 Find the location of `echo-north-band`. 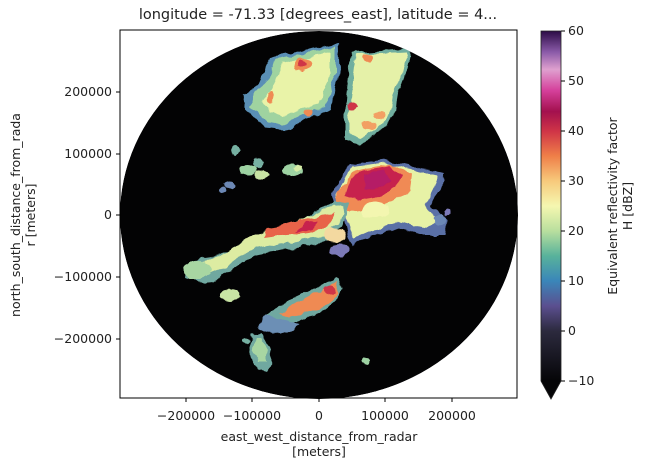

echo-north-band is located at coordinates (378, 96).